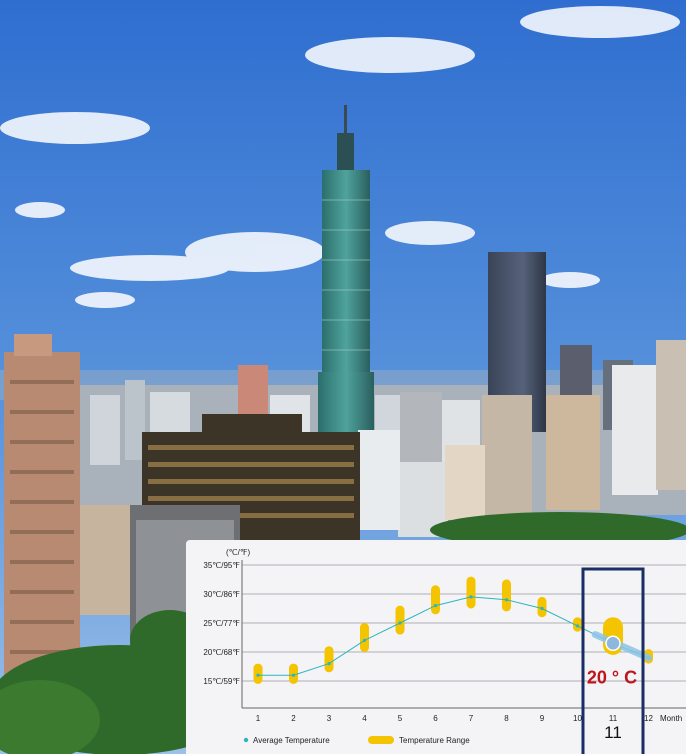  What do you see at coordinates (329, 718) in the screenshot?
I see `x-tick-label: 3` at bounding box center [329, 718].